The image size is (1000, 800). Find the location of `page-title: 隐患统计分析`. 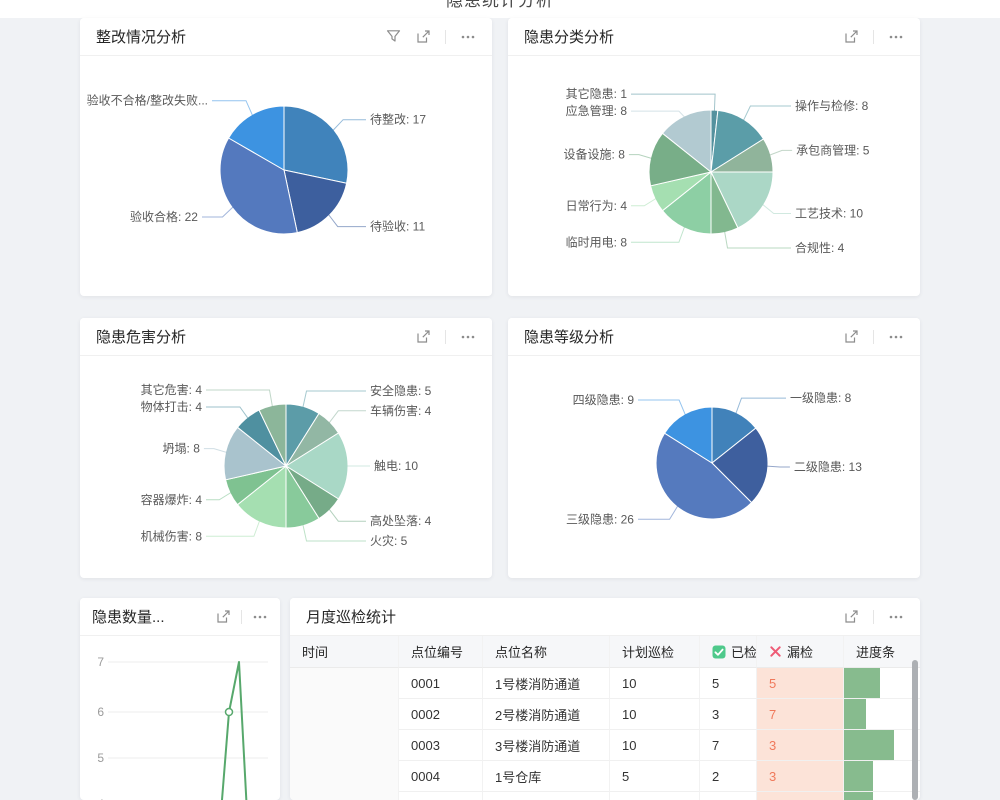

page-title: 隐患统计分析 is located at coordinates (500, 5).